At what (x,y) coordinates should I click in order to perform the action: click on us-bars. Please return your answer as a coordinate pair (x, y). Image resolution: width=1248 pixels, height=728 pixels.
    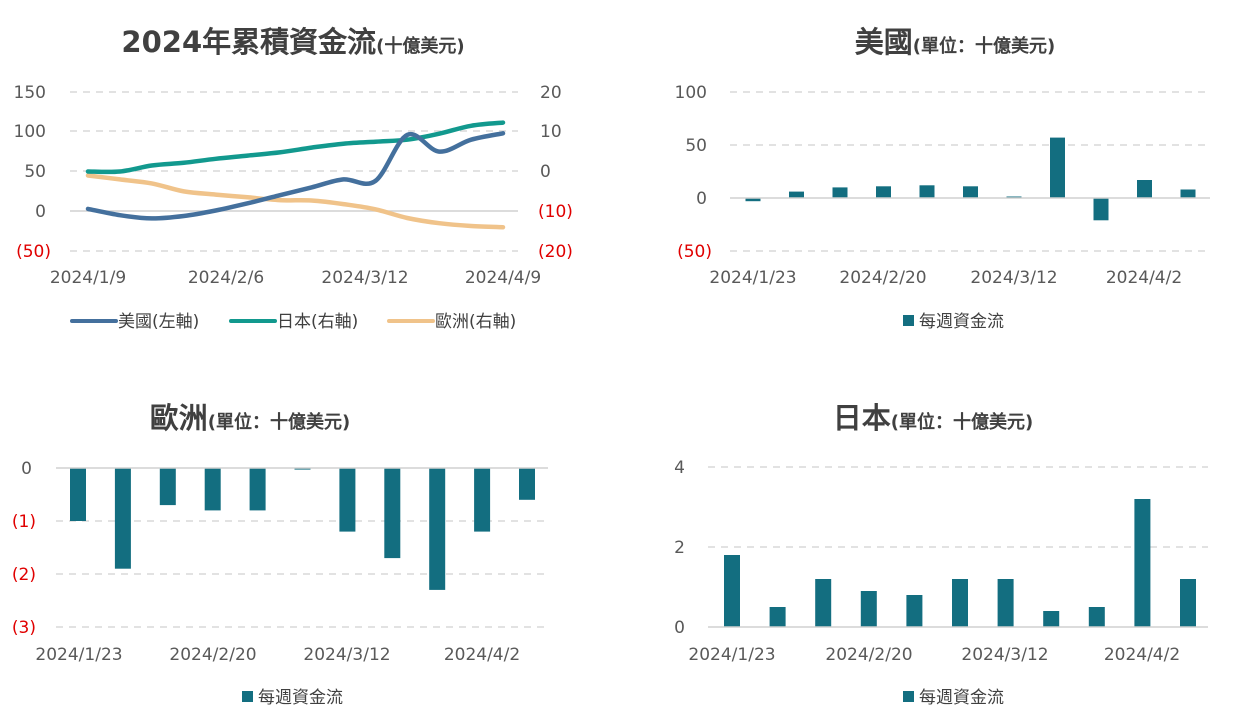
    Looking at the image, I should click on (970, 179).